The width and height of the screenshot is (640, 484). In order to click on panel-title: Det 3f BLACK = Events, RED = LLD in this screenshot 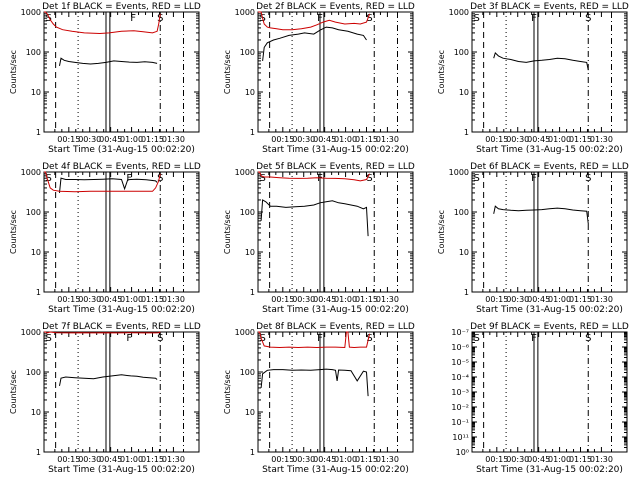, I will do `click(549, 7)`.